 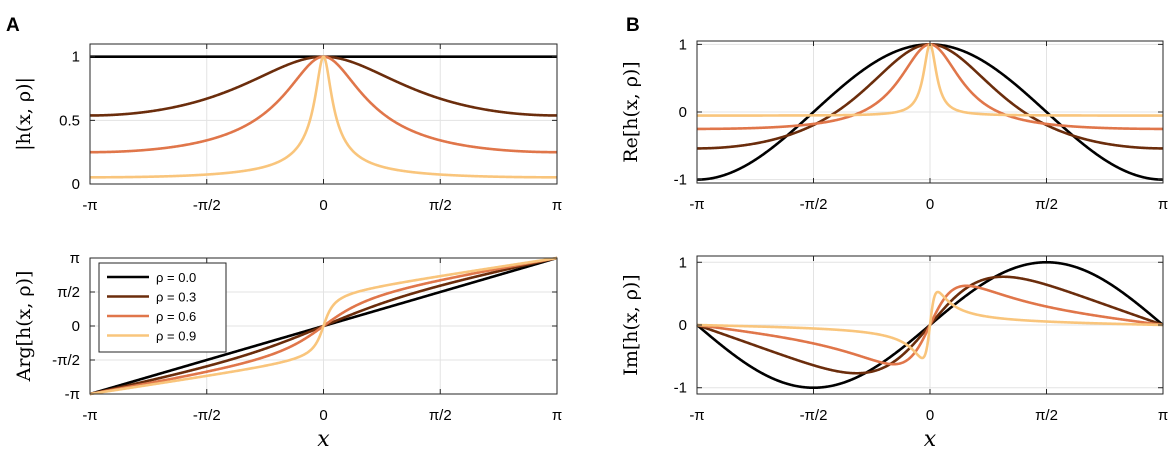 What do you see at coordinates (13, 25) in the screenshot?
I see `panel-letter-a: A` at bounding box center [13, 25].